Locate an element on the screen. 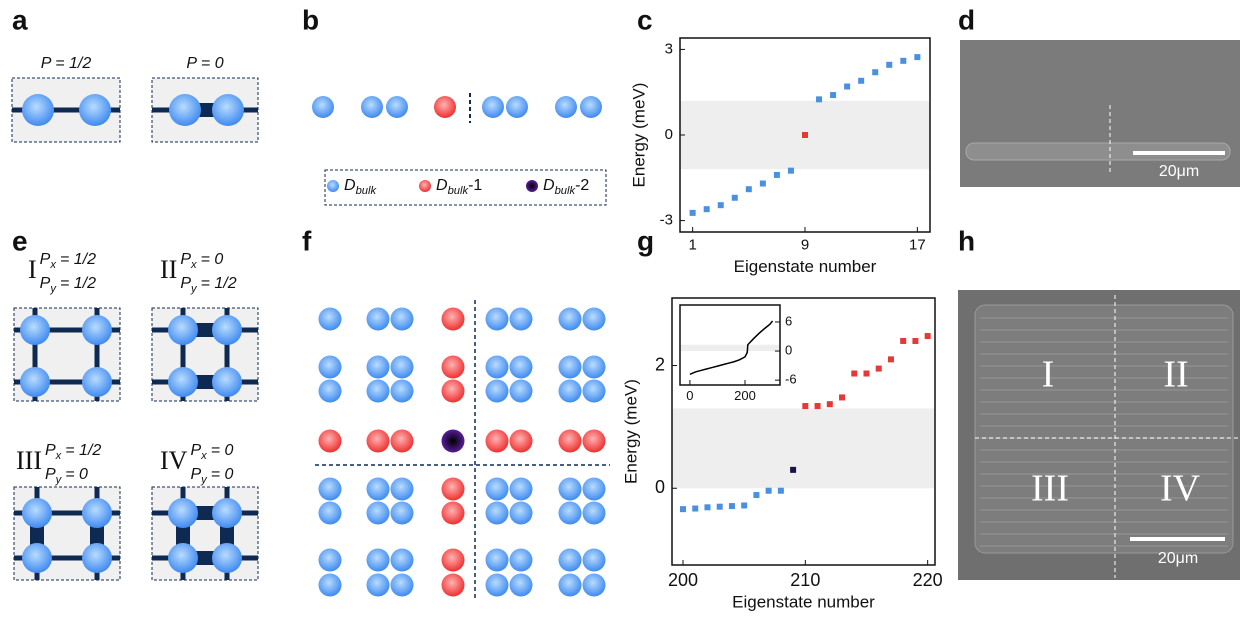 This screenshot has height=618, width=1248. roman-numeral: IV is located at coordinates (174, 460).